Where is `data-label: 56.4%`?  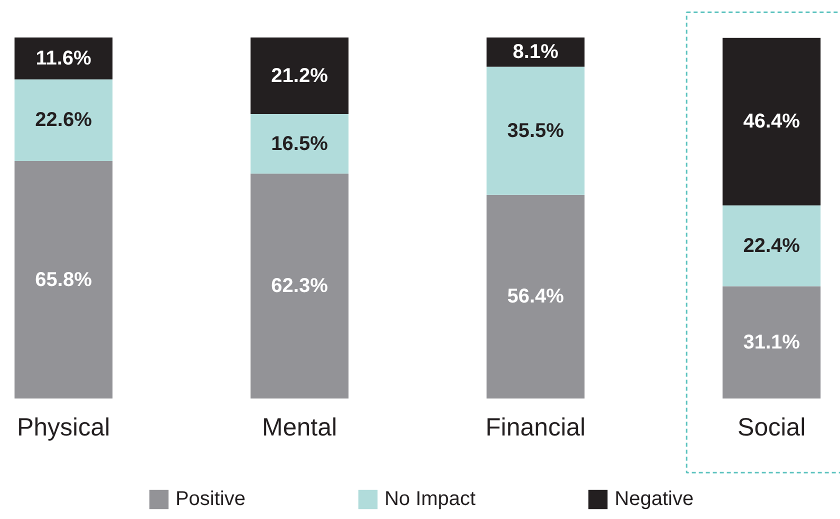 data-label: 56.4% is located at coordinates (535, 297).